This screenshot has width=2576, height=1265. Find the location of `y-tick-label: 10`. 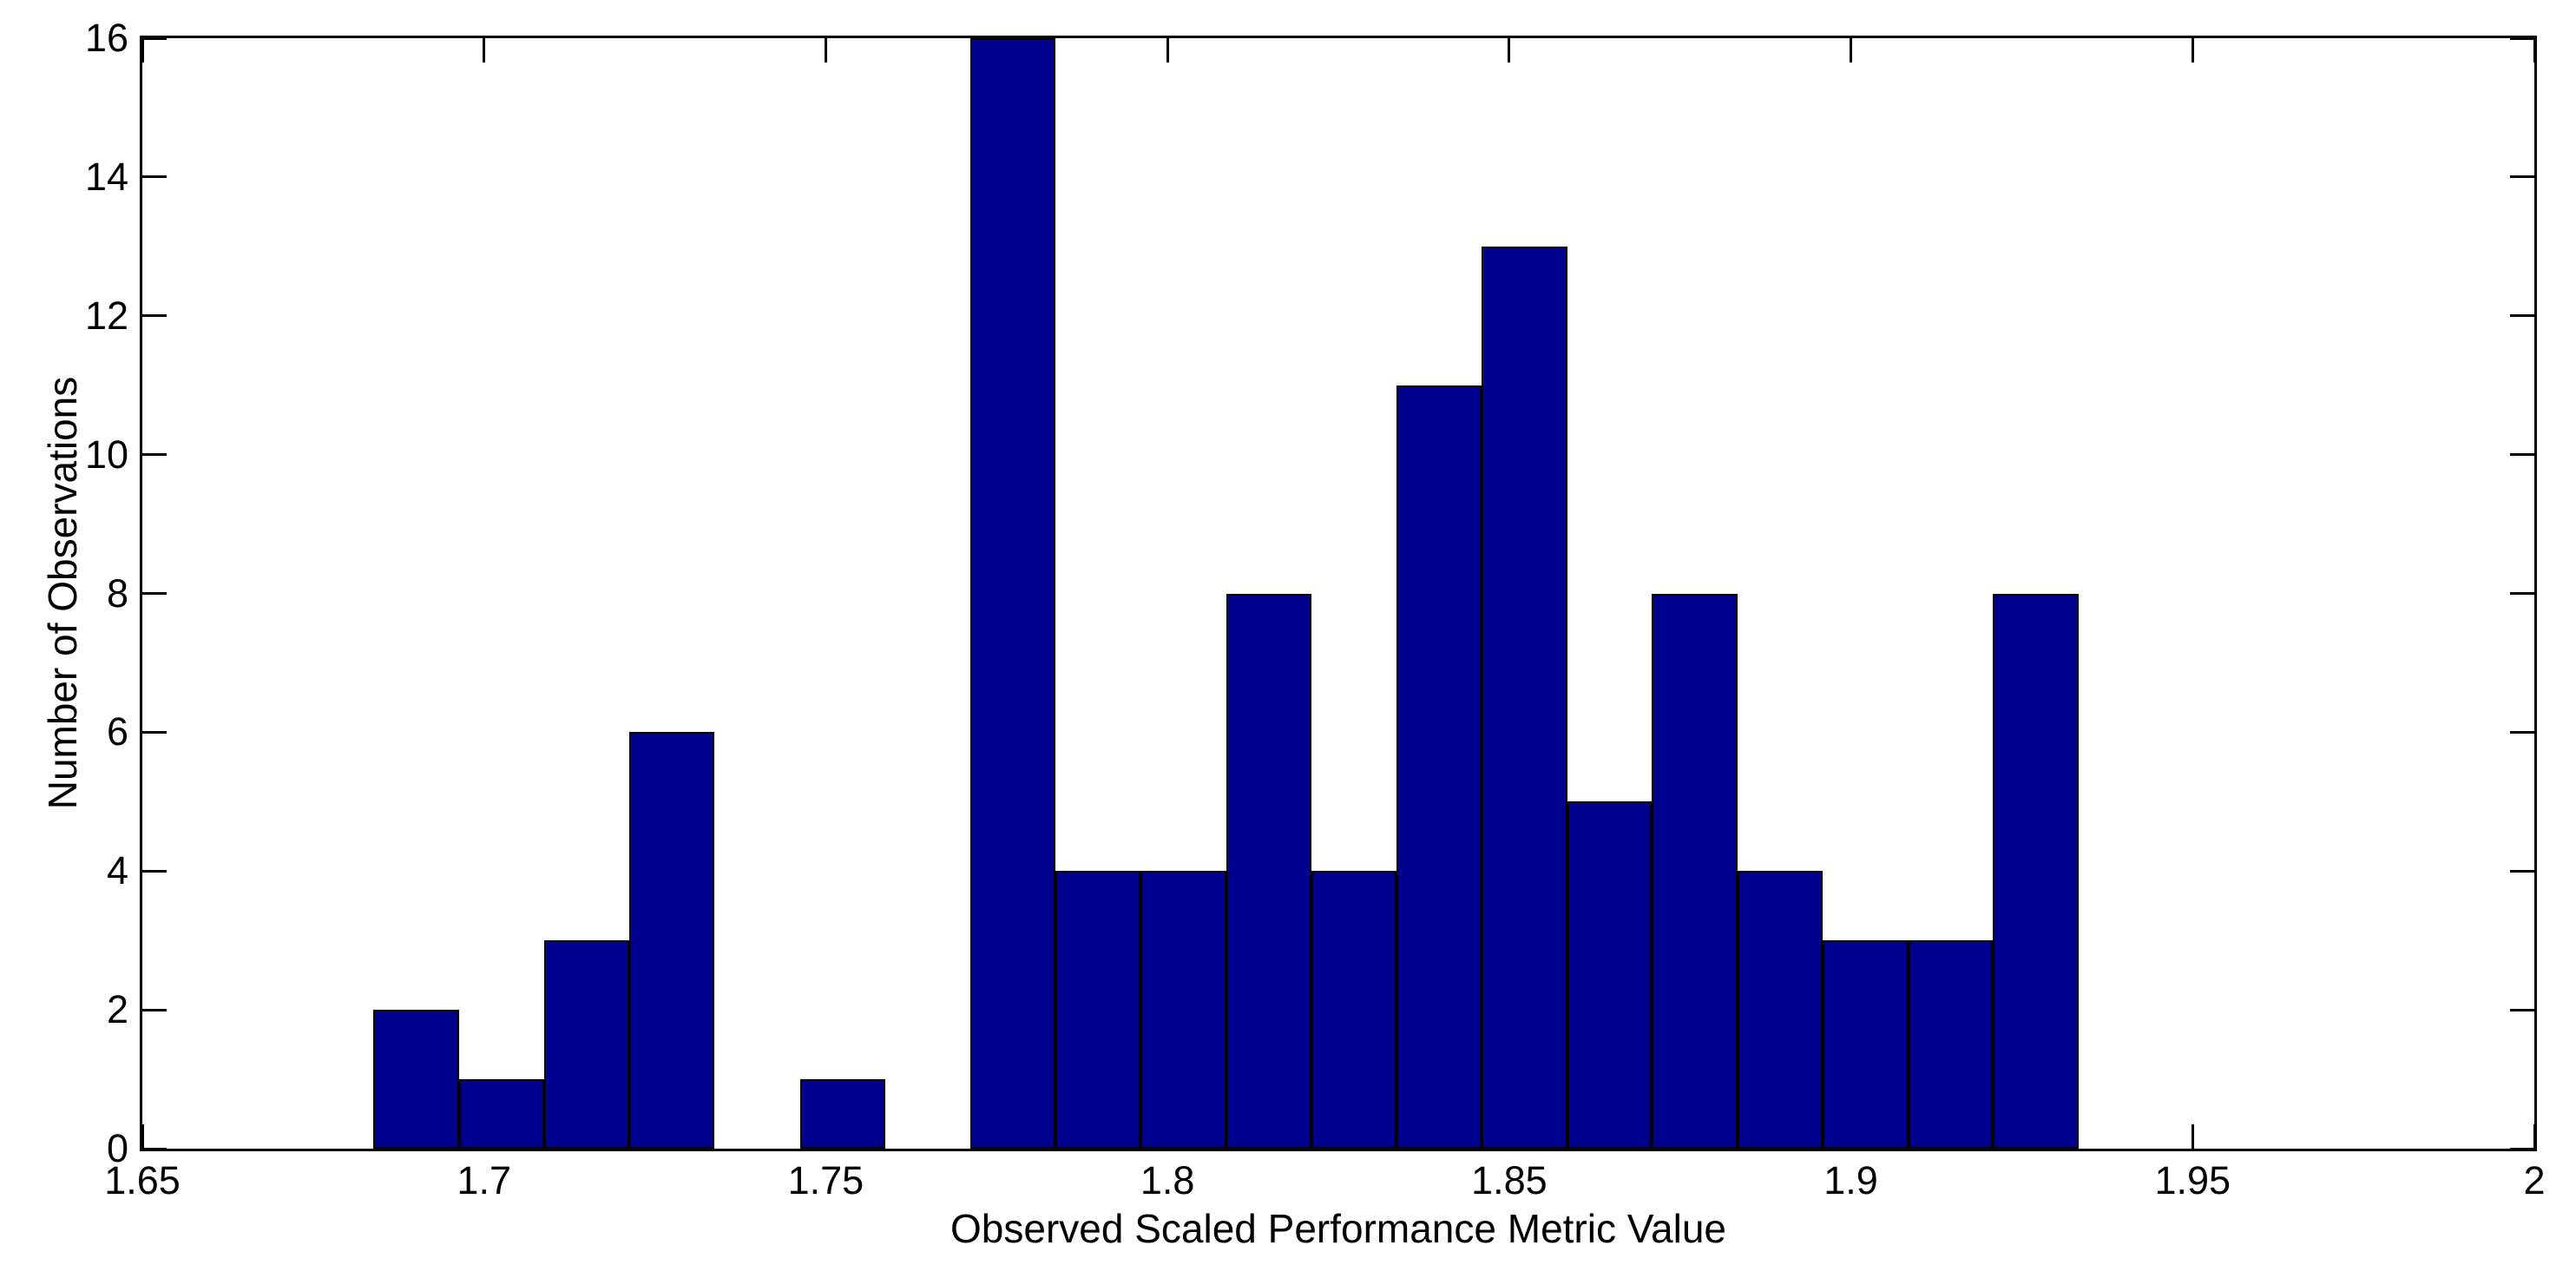

y-tick-label: 10 is located at coordinates (106, 454).